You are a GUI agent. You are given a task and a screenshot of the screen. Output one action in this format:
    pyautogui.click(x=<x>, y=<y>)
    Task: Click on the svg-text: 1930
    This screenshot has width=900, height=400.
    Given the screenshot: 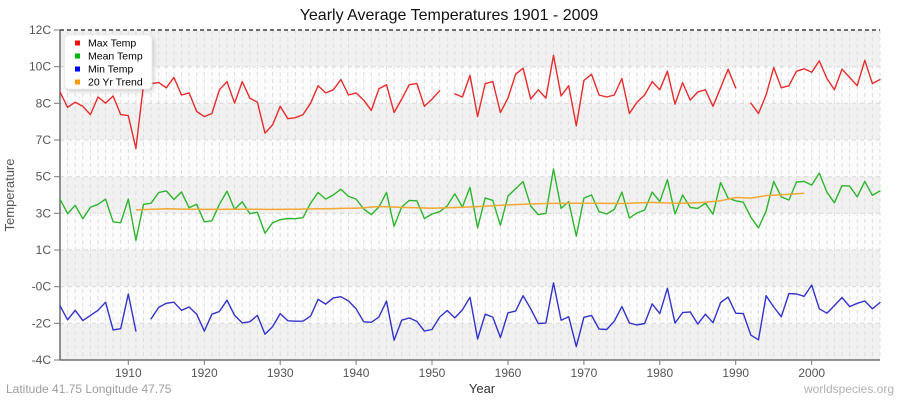 What is the action you would take?
    pyautogui.click(x=280, y=373)
    